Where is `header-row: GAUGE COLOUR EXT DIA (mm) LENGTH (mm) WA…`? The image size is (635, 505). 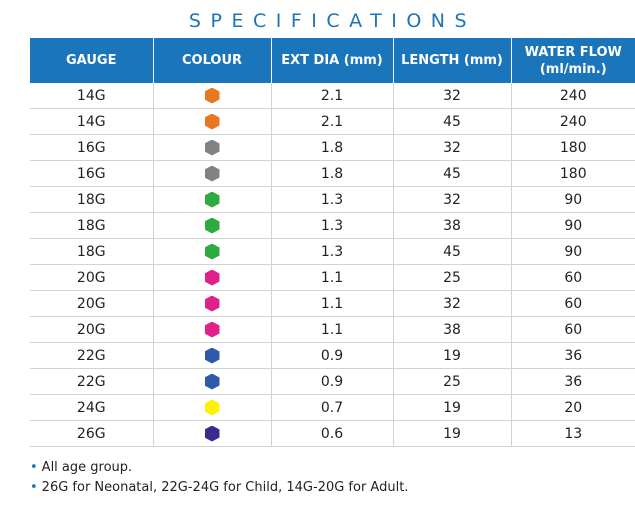 header-row: GAUGE COLOUR EXT DIA (mm) LENGTH (mm) WA… is located at coordinates (332, 60).